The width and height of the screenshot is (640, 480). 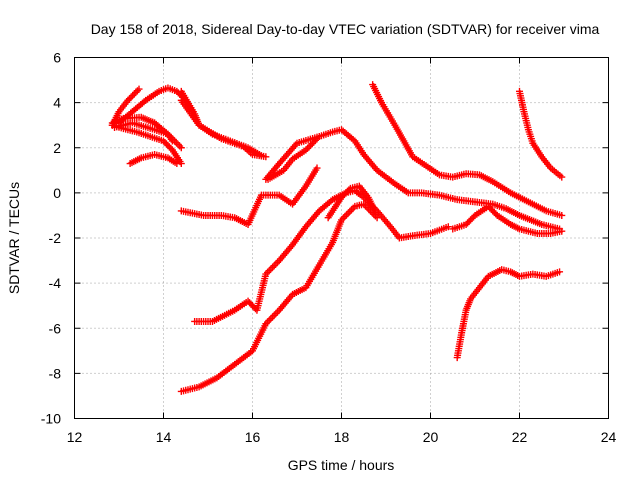 I want to click on x-tick-label: 16, so click(x=253, y=437).